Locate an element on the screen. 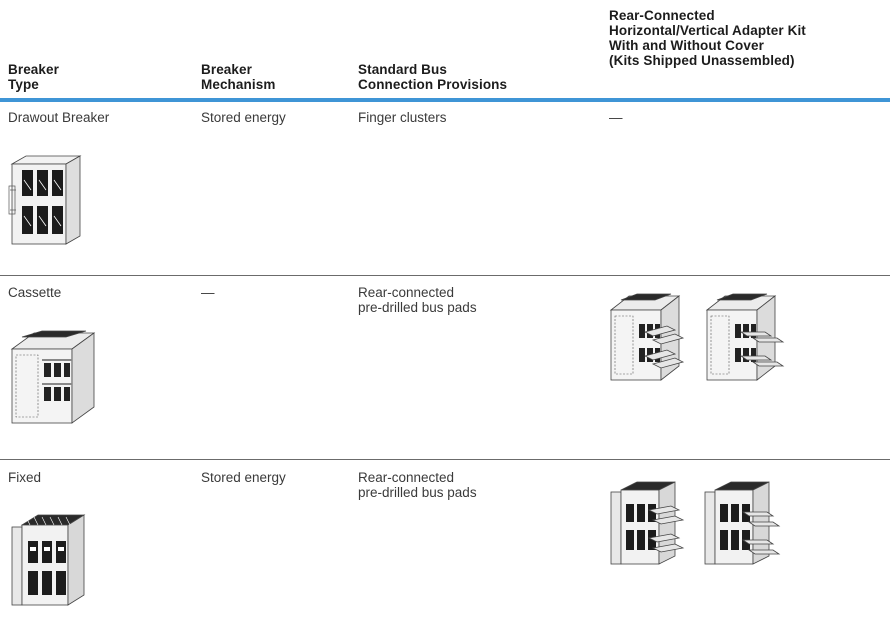 This screenshot has height=632, width=890. cassette-adapter-kit-icon is located at coordinates (697, 337).